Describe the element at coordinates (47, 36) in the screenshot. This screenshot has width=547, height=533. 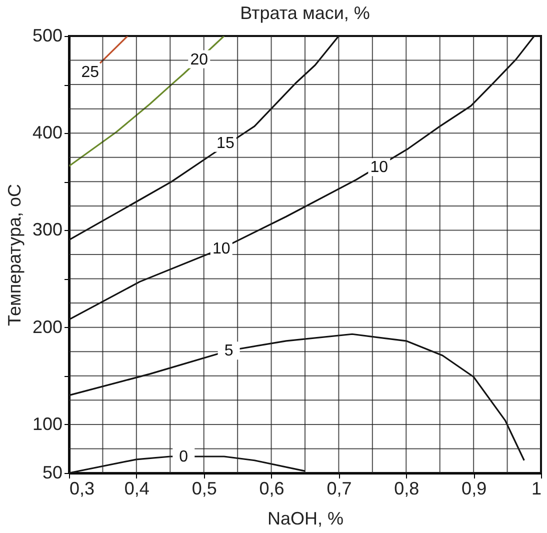
I see `y-tick-label: 500` at that location.